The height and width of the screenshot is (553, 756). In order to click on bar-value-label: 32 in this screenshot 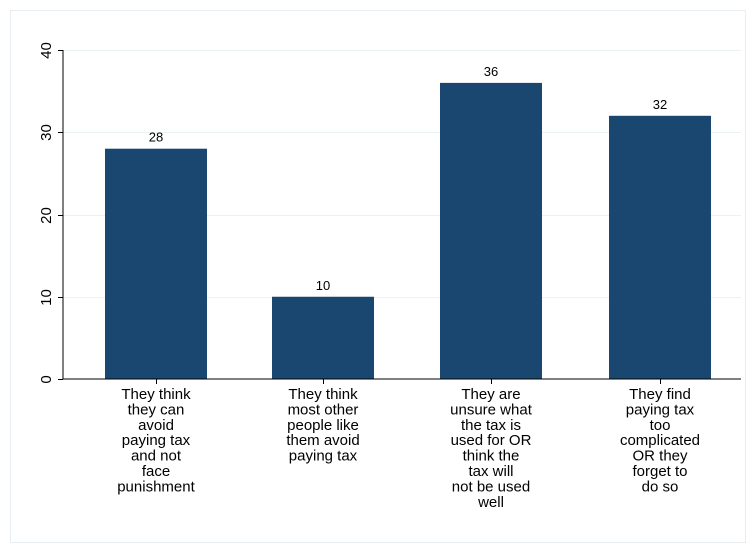, I will do `click(660, 104)`.